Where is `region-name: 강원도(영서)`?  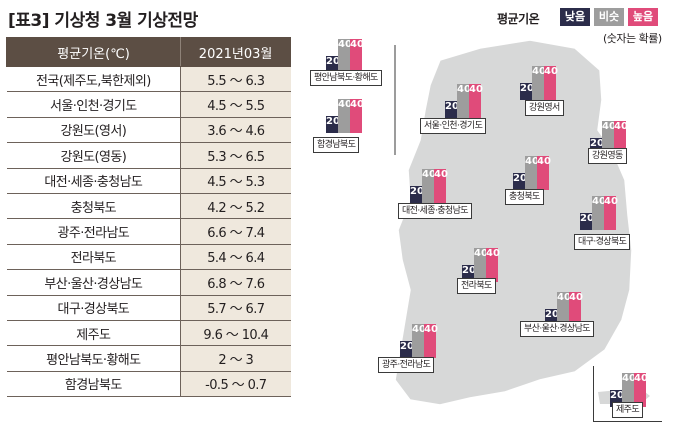
region-name: 강원도(영서) is located at coordinates (93, 130).